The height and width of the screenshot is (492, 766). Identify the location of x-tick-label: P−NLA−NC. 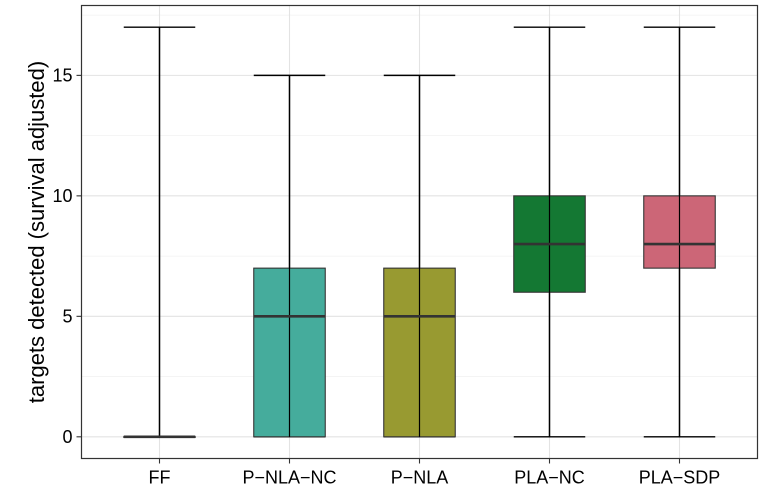
(289, 478).